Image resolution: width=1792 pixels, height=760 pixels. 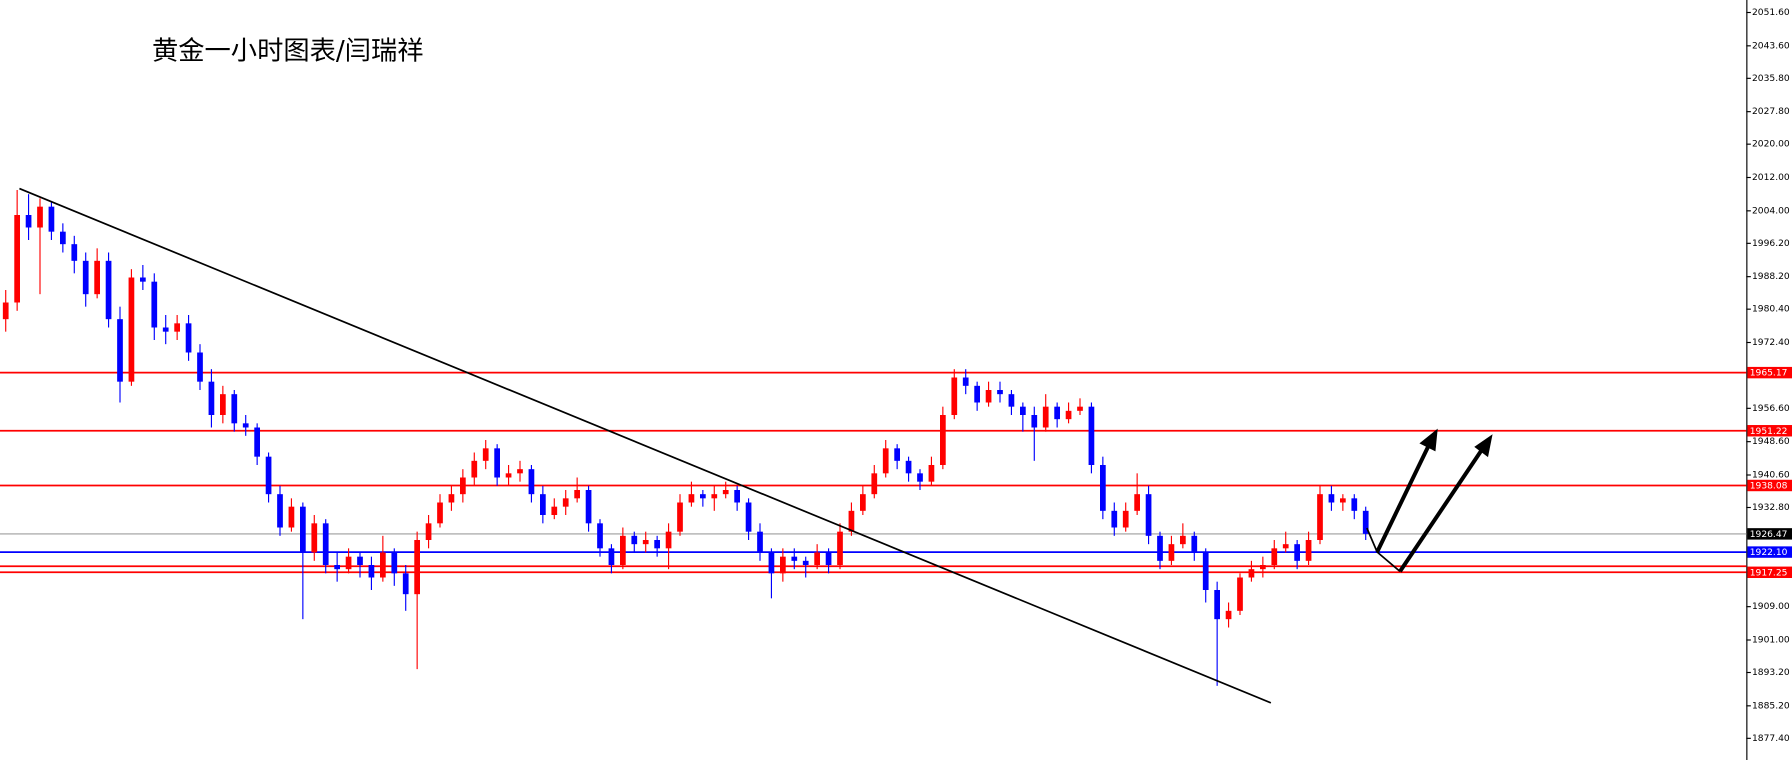 What do you see at coordinates (1771, 706) in the screenshot?
I see `y-tick-label: 1885.20` at bounding box center [1771, 706].